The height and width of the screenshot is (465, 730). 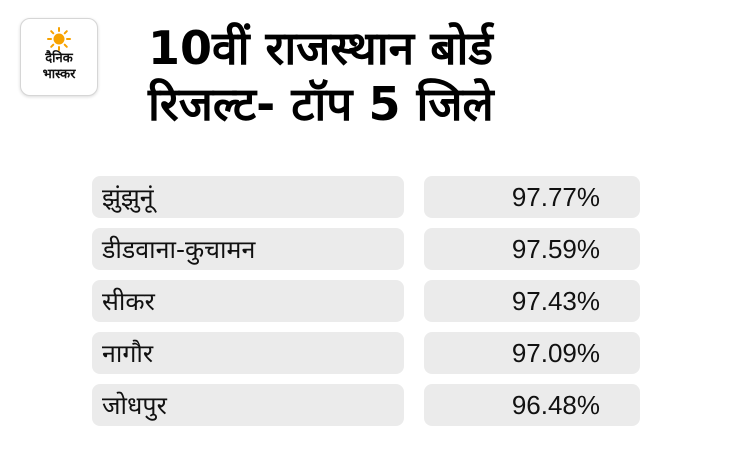 I want to click on district-percent: 97.59%, so click(x=532, y=249).